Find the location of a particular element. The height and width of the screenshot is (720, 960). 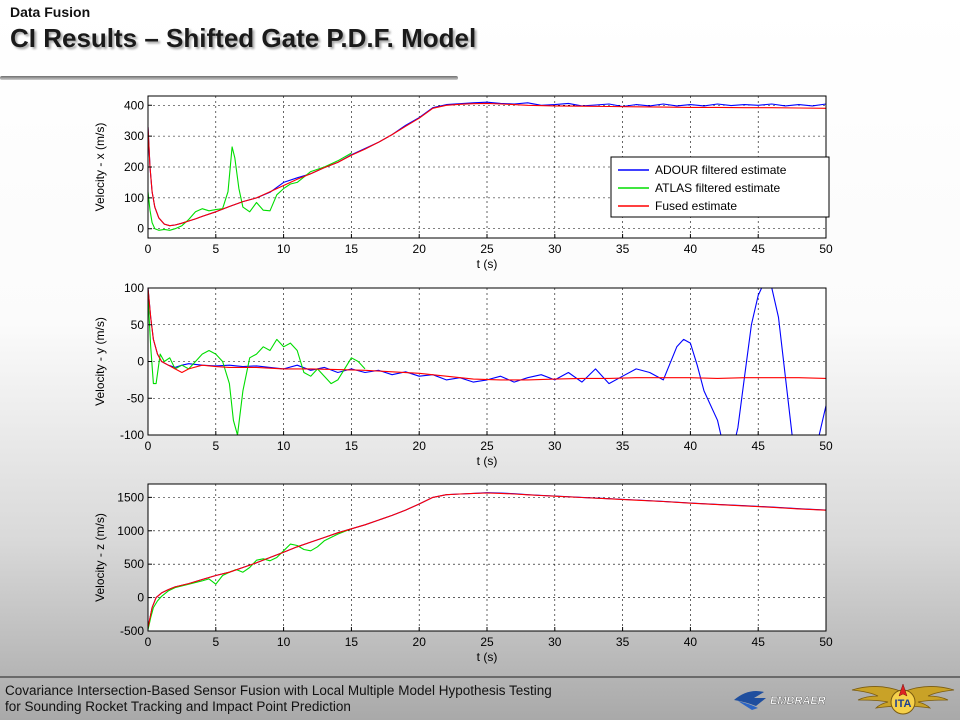

y-tick-label: 1000 is located at coordinates (130, 531).